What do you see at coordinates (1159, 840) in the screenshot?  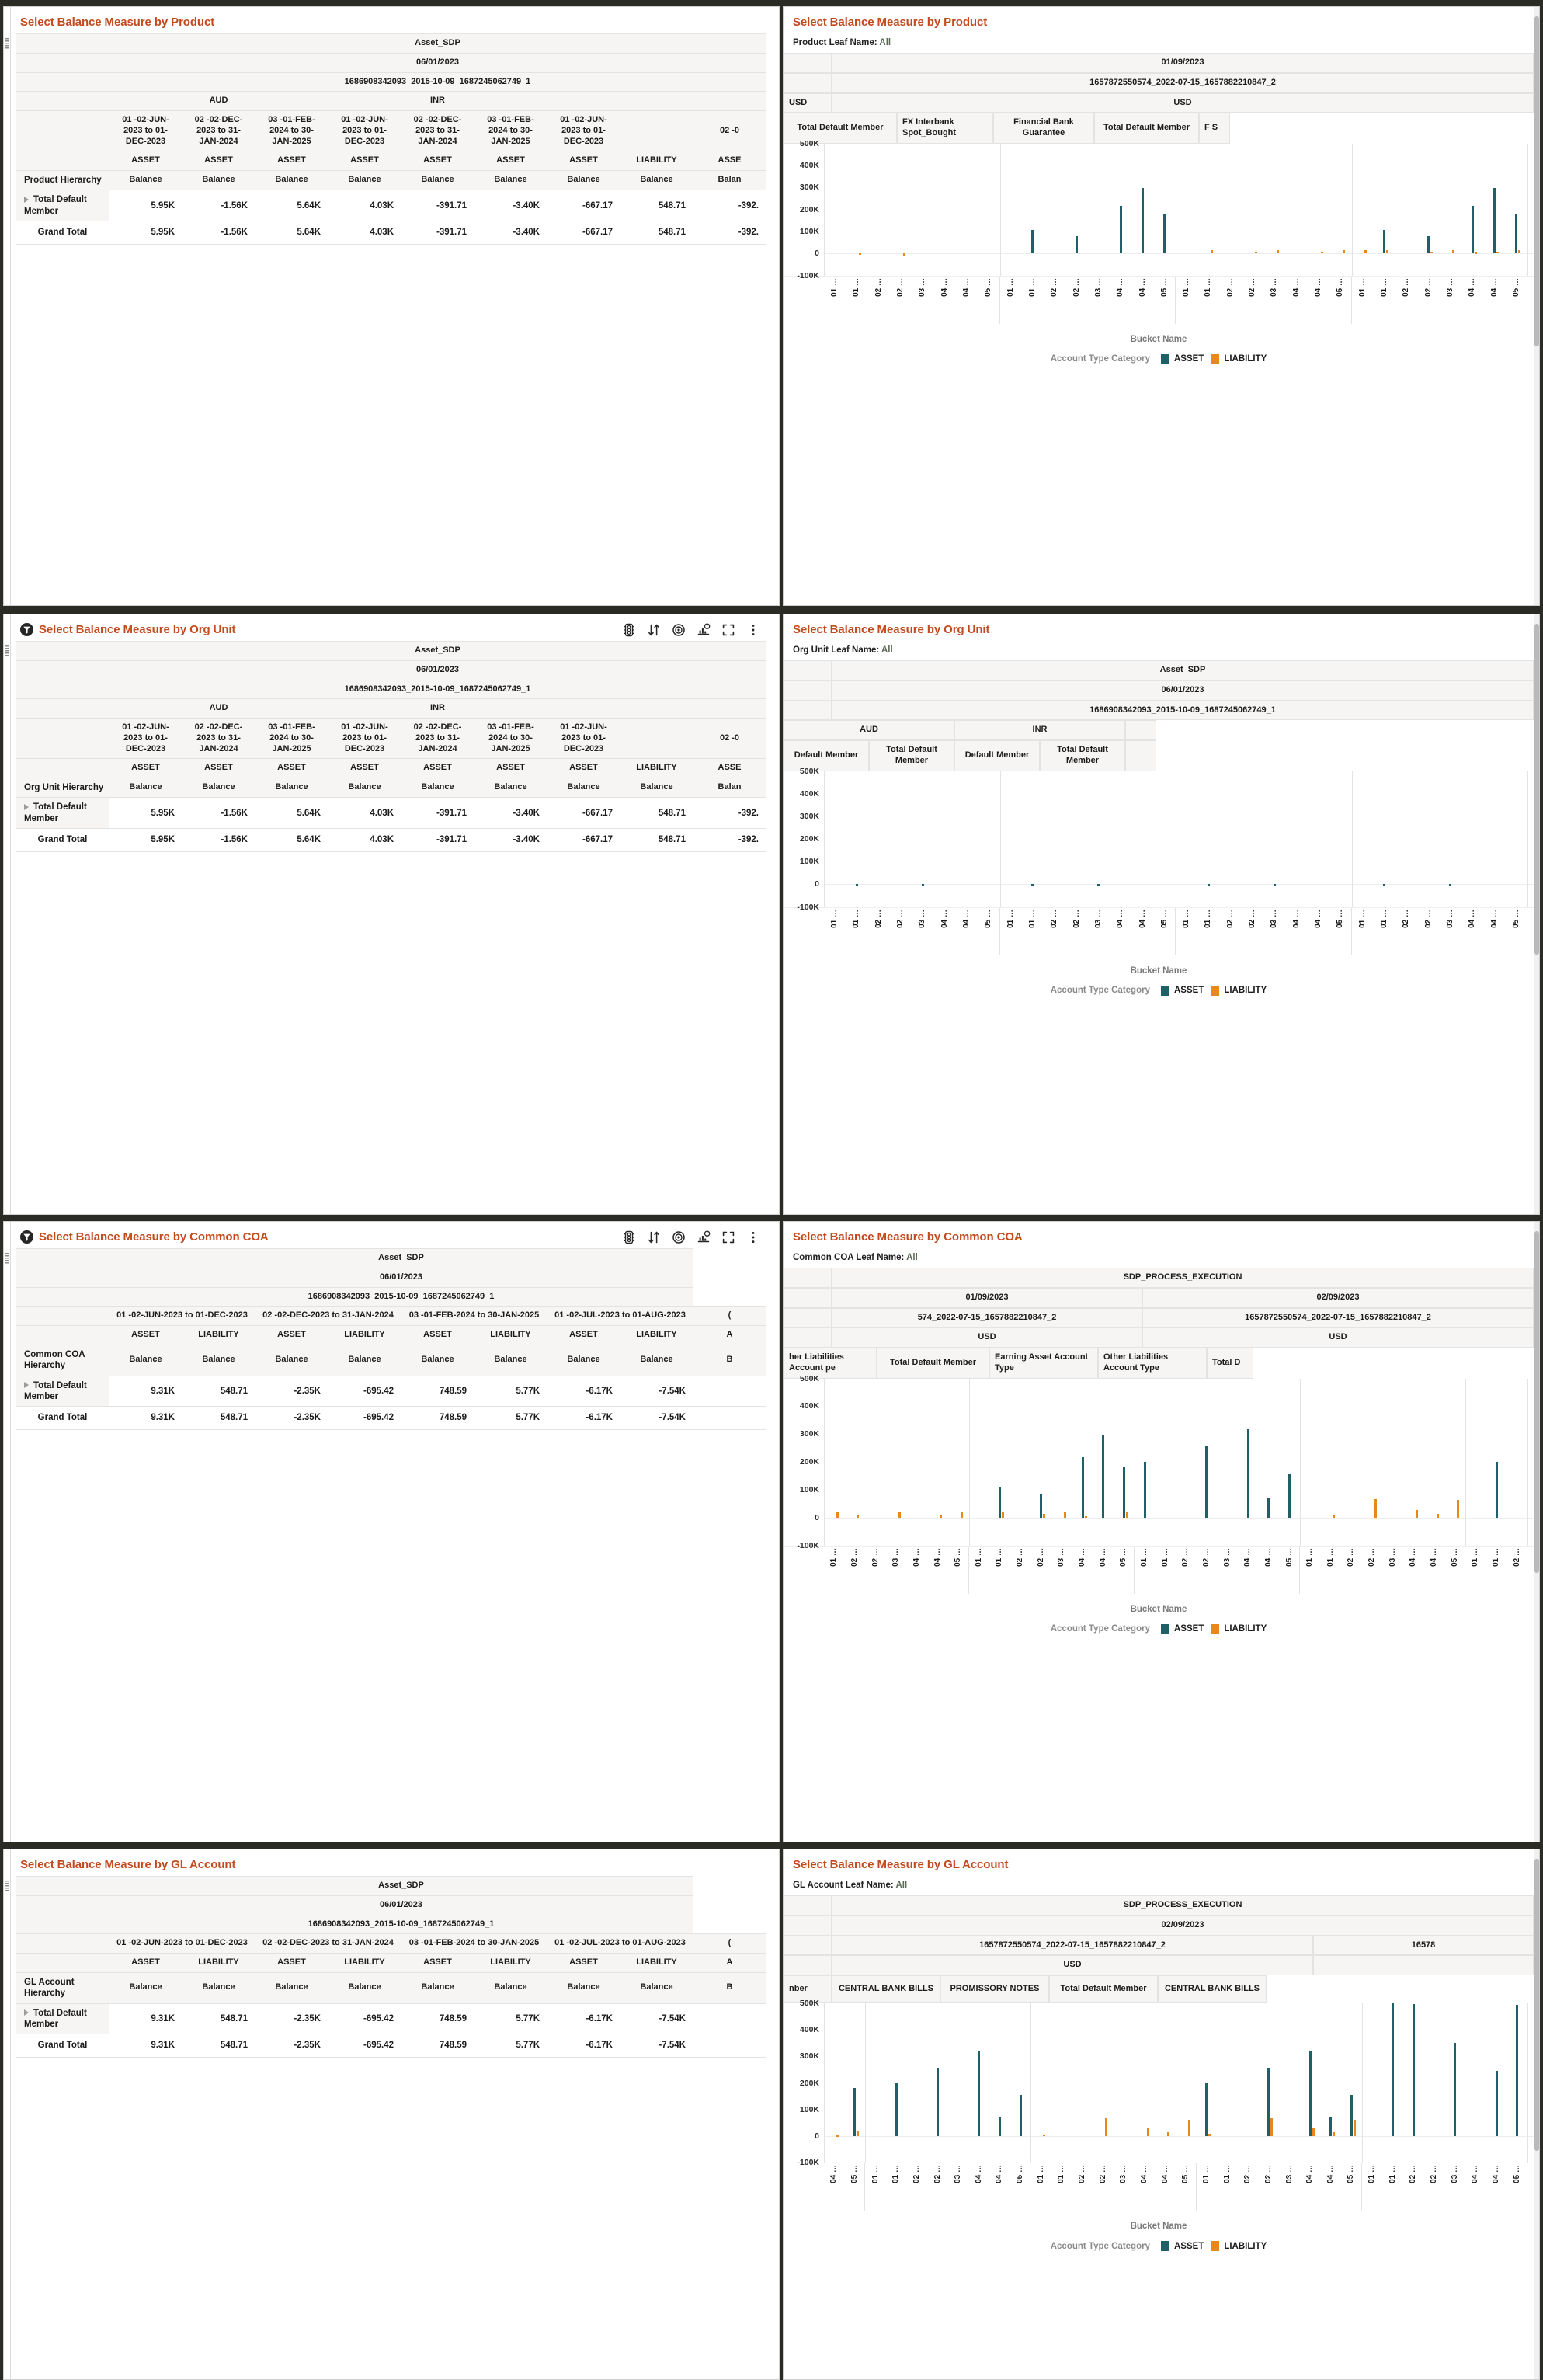 I see `chart-plot-row: 500K 400K 300K 200K 100K 0 -100K` at bounding box center [1159, 840].